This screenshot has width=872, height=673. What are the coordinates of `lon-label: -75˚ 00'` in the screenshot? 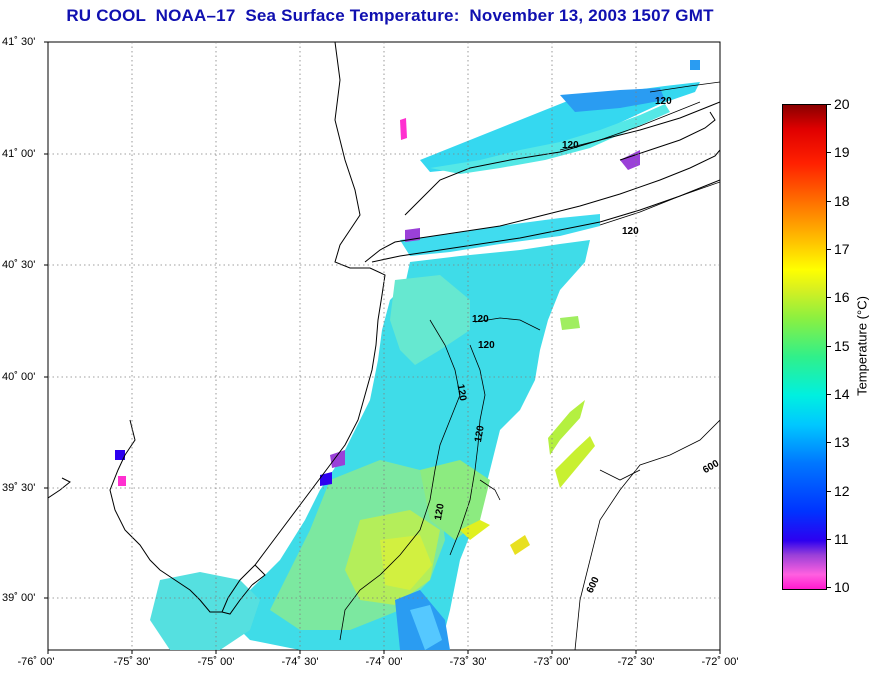 It's located at (216, 662).